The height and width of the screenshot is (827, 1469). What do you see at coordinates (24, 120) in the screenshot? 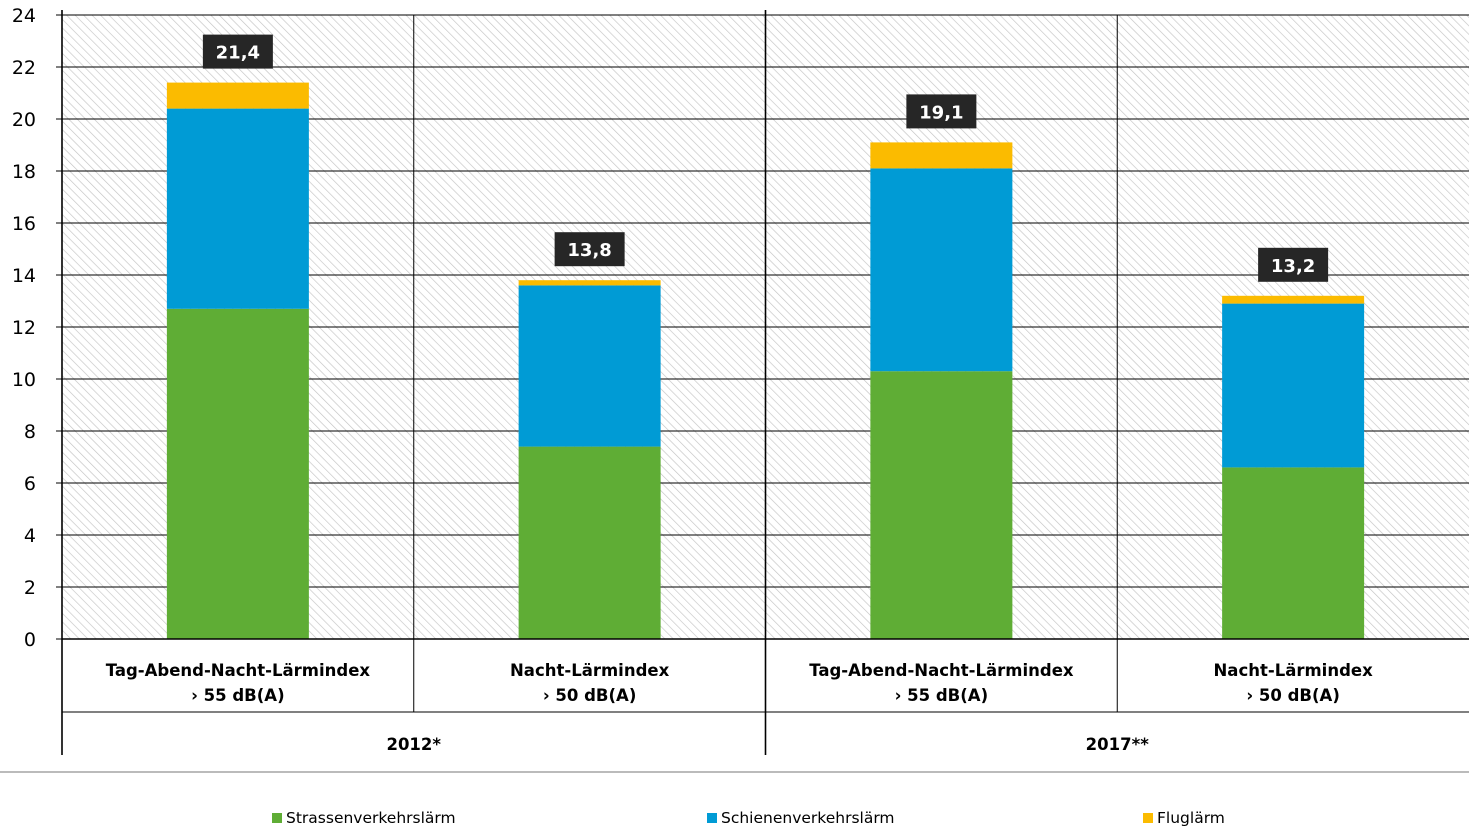
I see `y-tick-label: 20` at bounding box center [24, 120].